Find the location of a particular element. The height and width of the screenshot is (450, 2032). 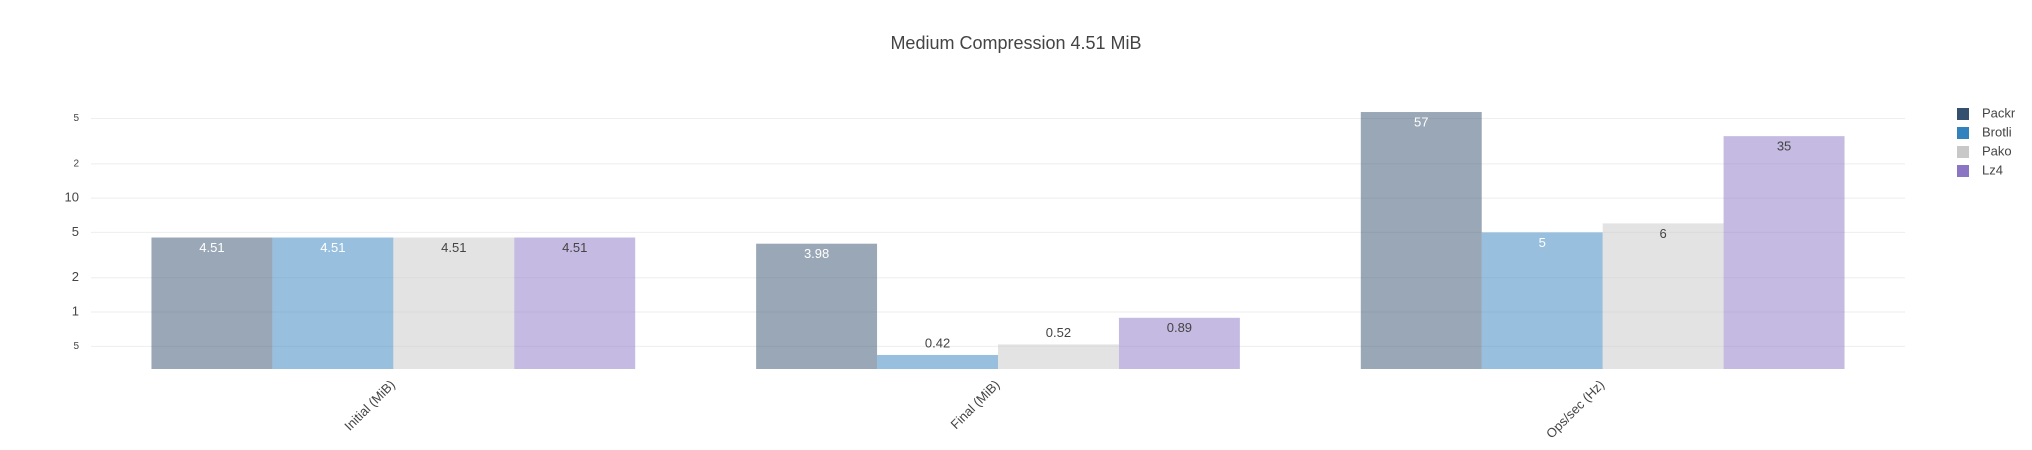

y-tick-label: 1 is located at coordinates (75, 310).